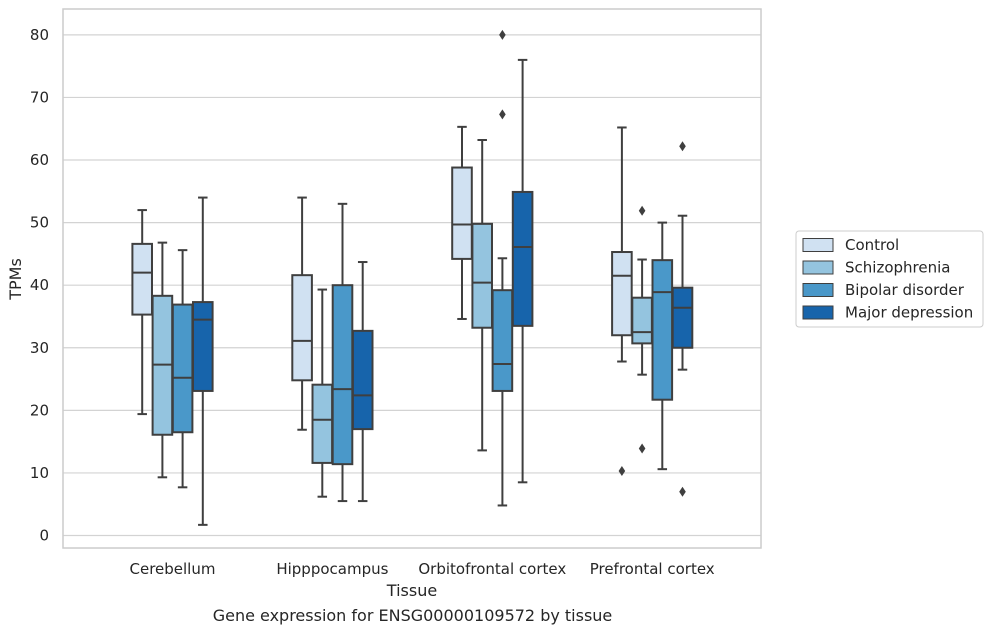  What do you see at coordinates (662, 330) in the screenshot?
I see `box-3-4-iqr` at bounding box center [662, 330].